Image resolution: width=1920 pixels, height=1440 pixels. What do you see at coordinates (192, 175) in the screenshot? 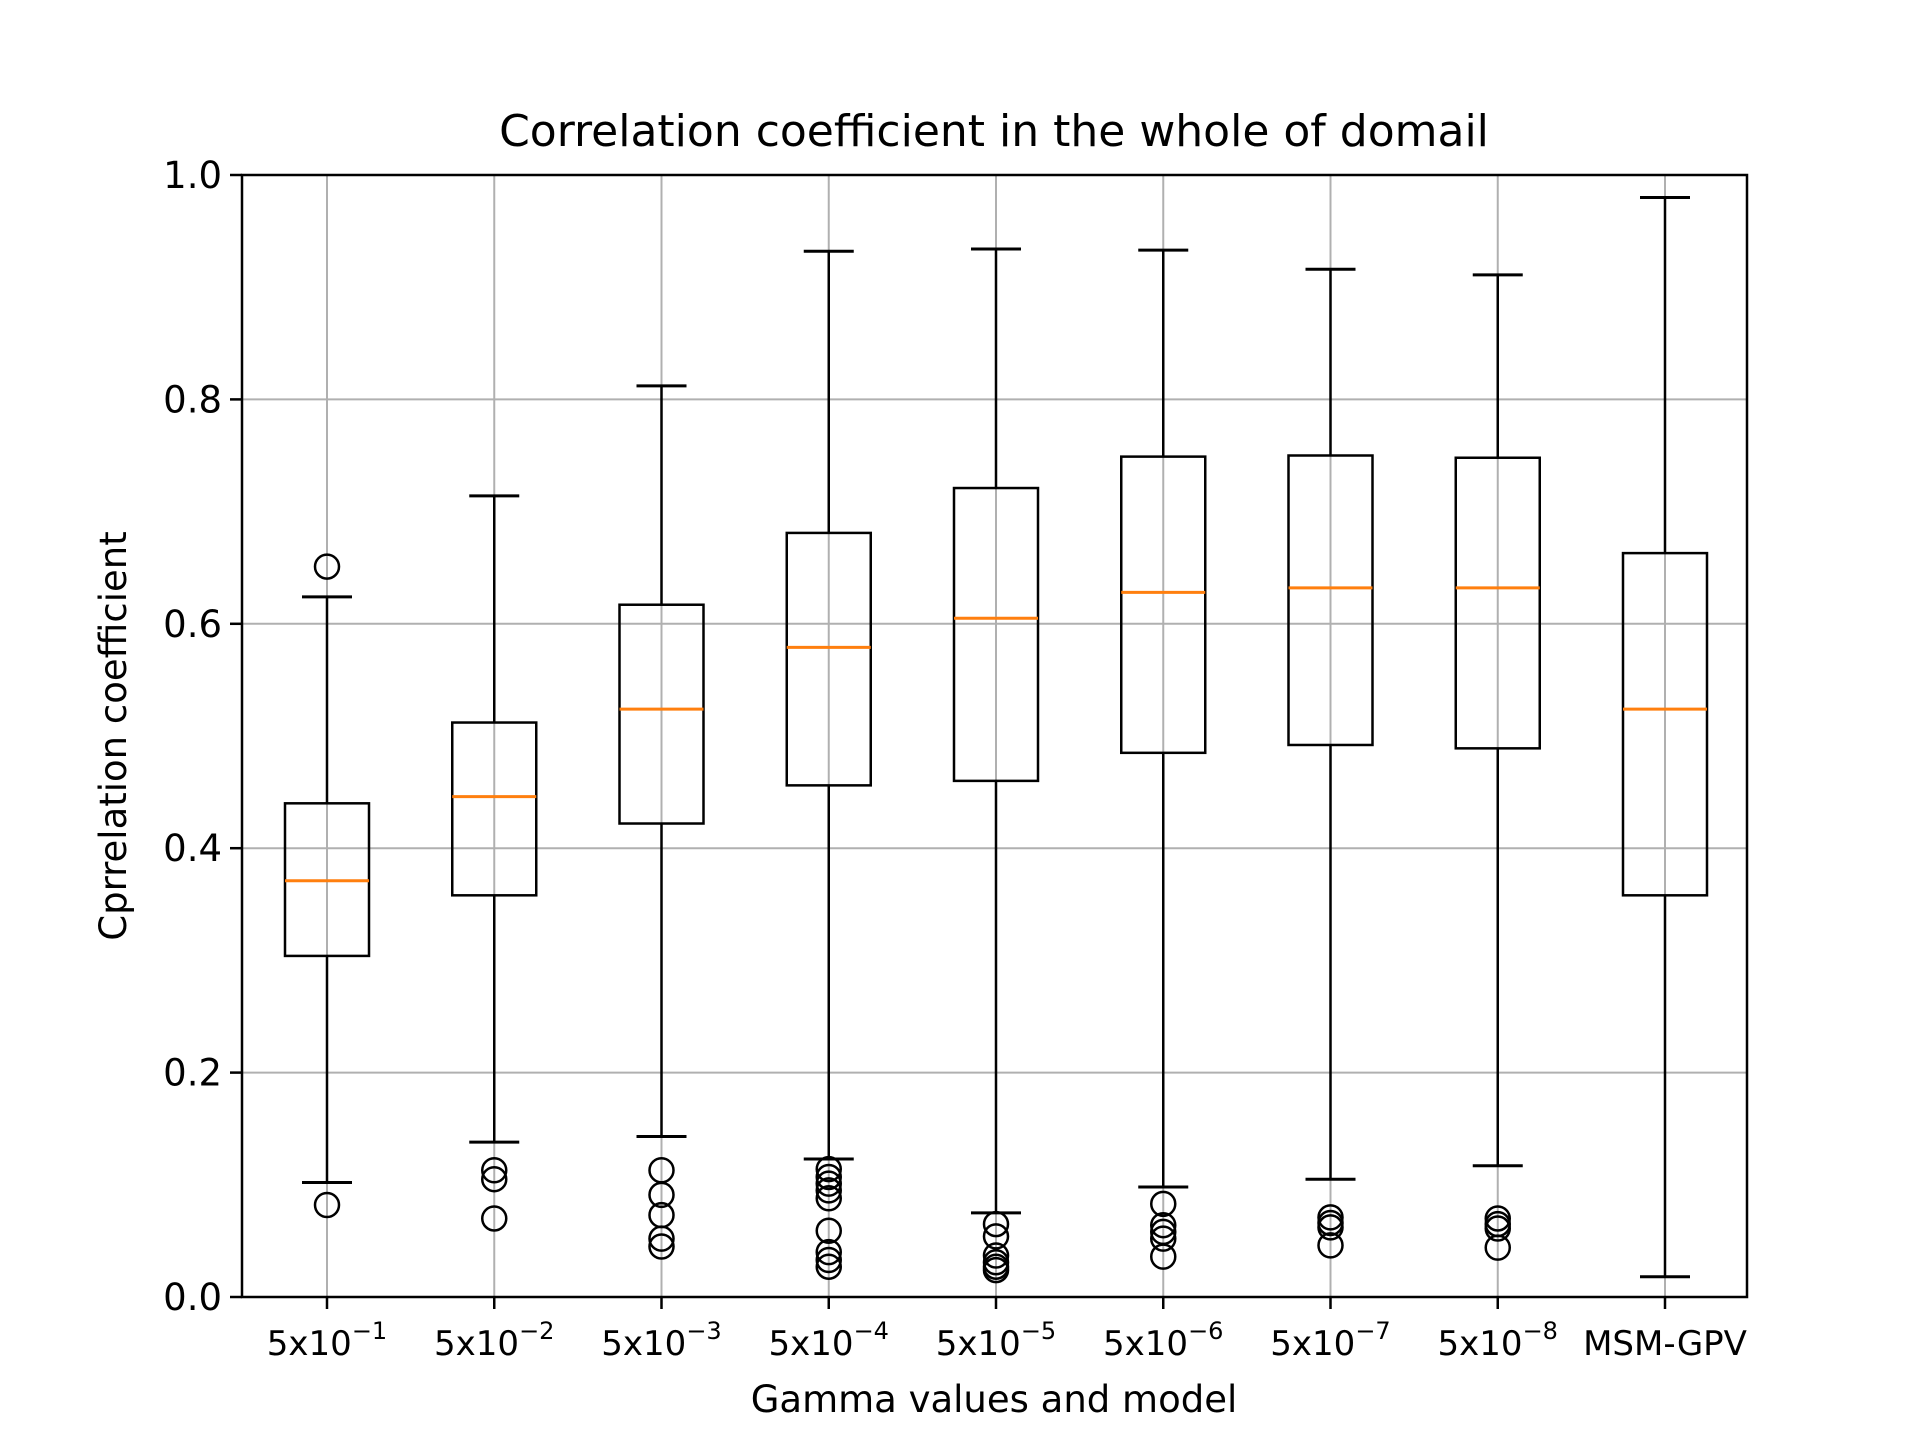
I see `y-tick-label: 1.0` at bounding box center [192, 175].